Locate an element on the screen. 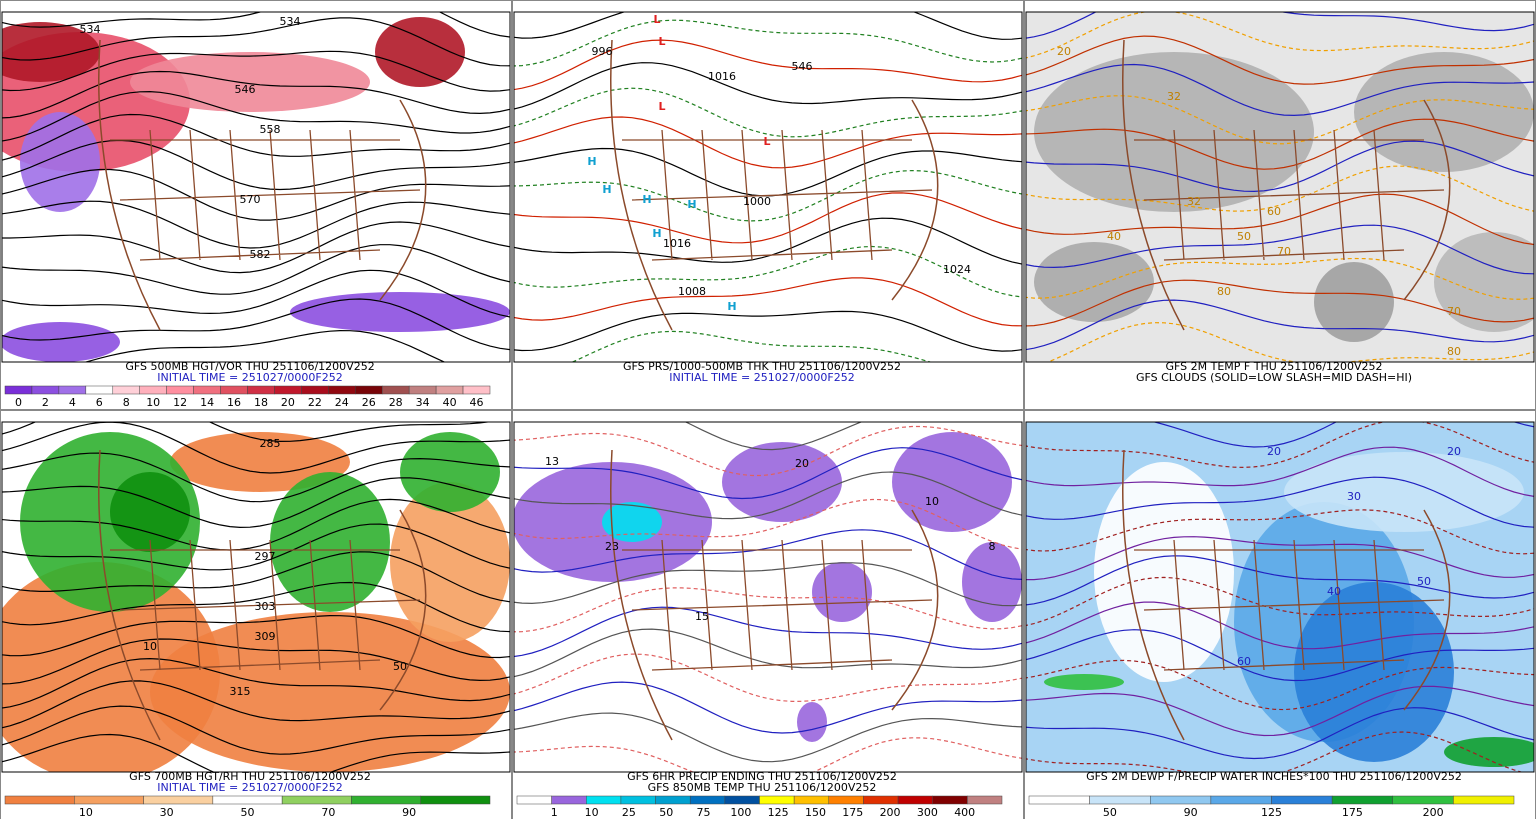  contour-label: 1008 is located at coordinates (692, 291).